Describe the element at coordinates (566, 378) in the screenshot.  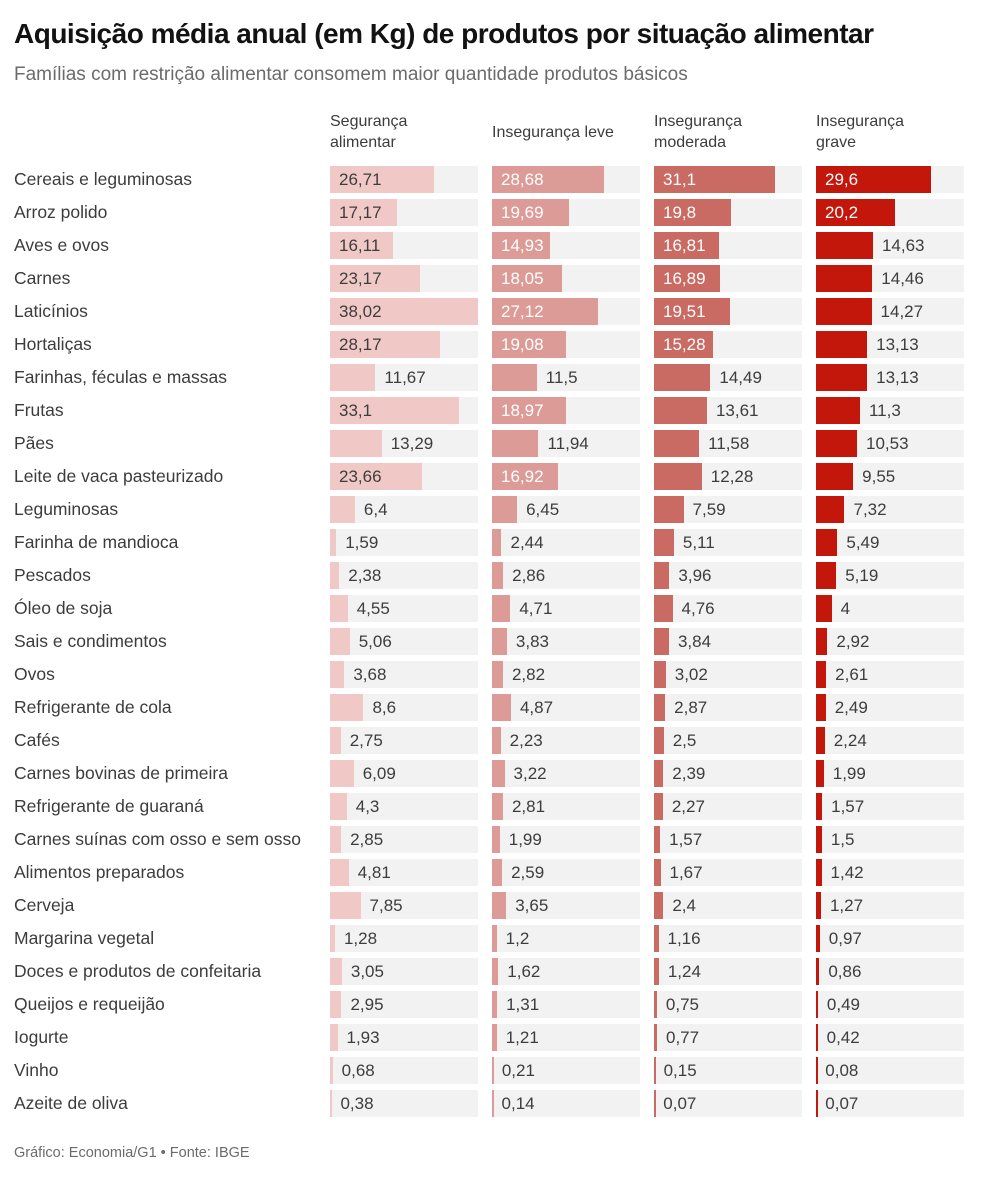
I see `bar-track: 11,5` at that location.